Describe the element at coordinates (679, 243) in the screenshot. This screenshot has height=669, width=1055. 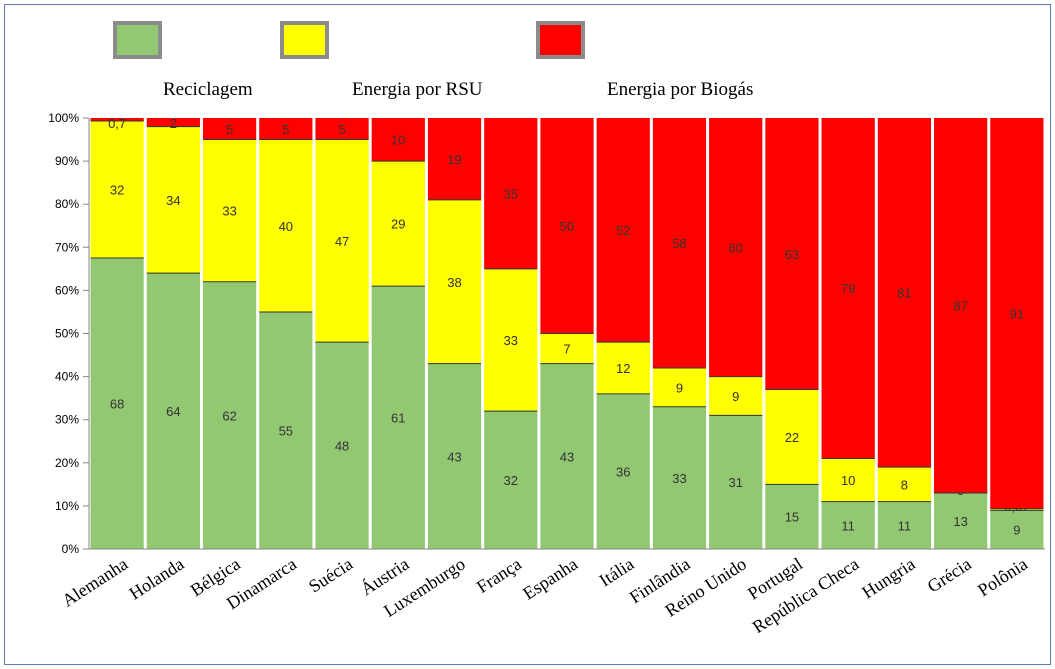
I see `data-label: 58` at that location.